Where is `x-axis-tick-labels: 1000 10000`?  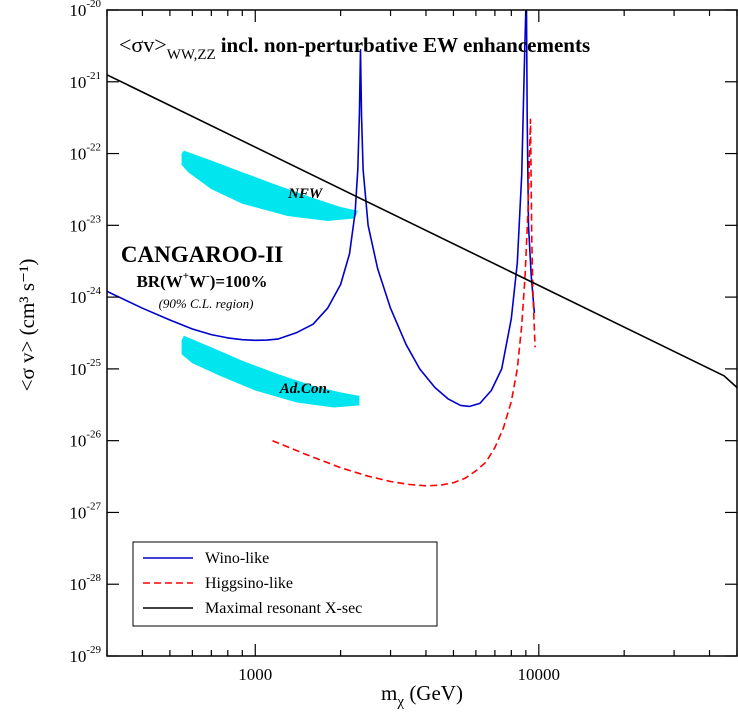 x-axis-tick-labels: 1000 10000 is located at coordinates (399, 674).